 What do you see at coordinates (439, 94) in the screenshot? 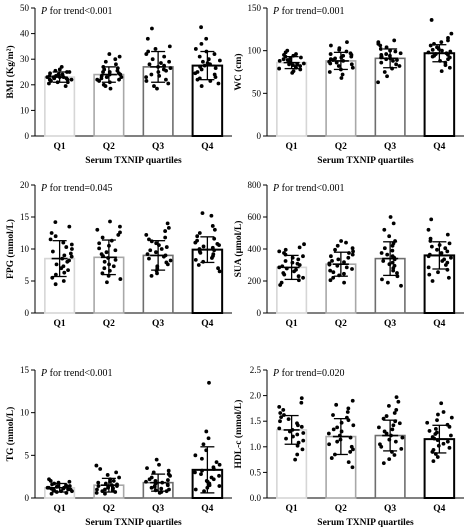
I see `bar` at bounding box center [439, 94].